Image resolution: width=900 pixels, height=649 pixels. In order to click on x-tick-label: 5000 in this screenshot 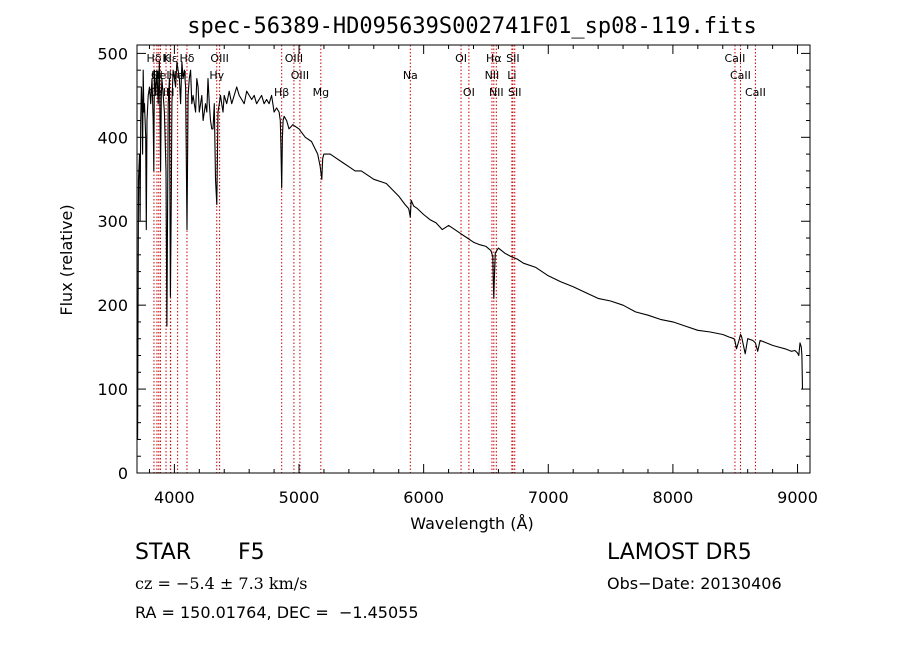, I will do `click(299, 497)`.